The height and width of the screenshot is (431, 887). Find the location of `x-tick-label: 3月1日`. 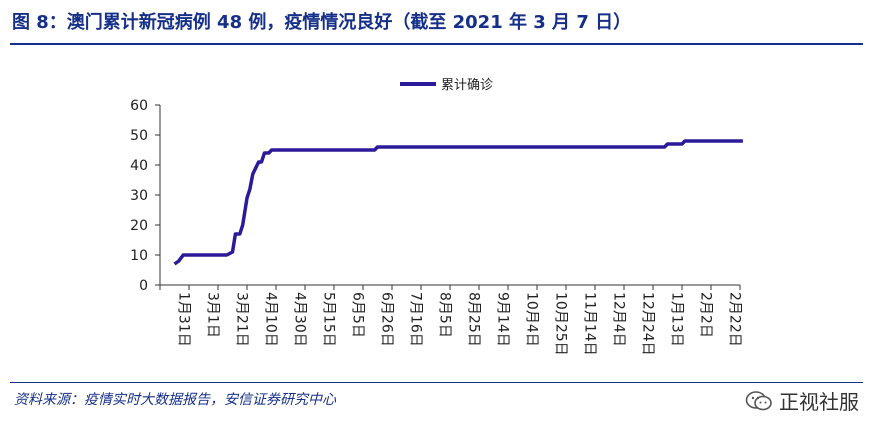

x-tick-label: 3月1日 is located at coordinates (213, 315).